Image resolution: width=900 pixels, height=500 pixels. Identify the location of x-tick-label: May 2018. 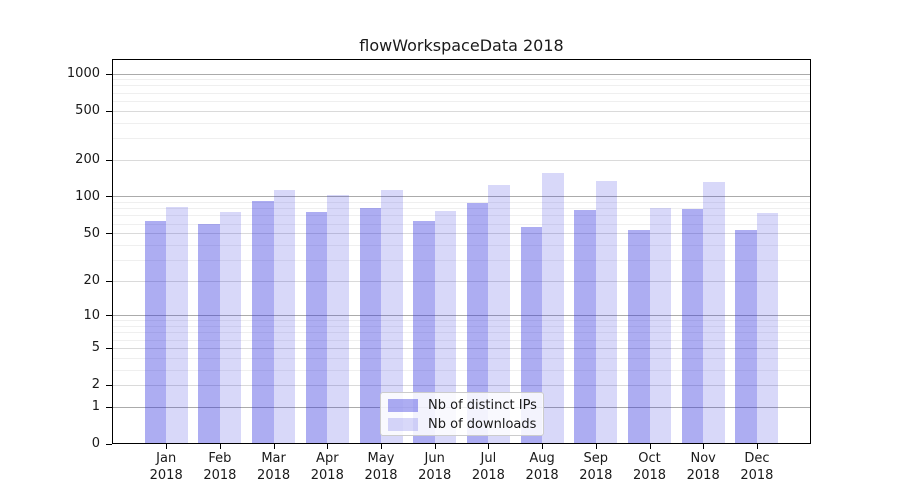
(381, 467).